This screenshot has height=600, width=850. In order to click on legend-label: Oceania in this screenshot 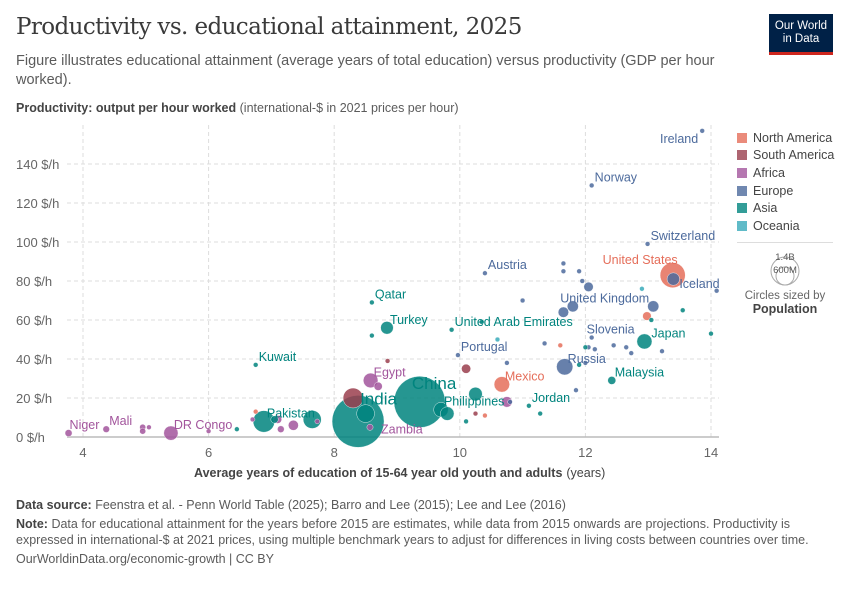, I will do `click(776, 225)`.